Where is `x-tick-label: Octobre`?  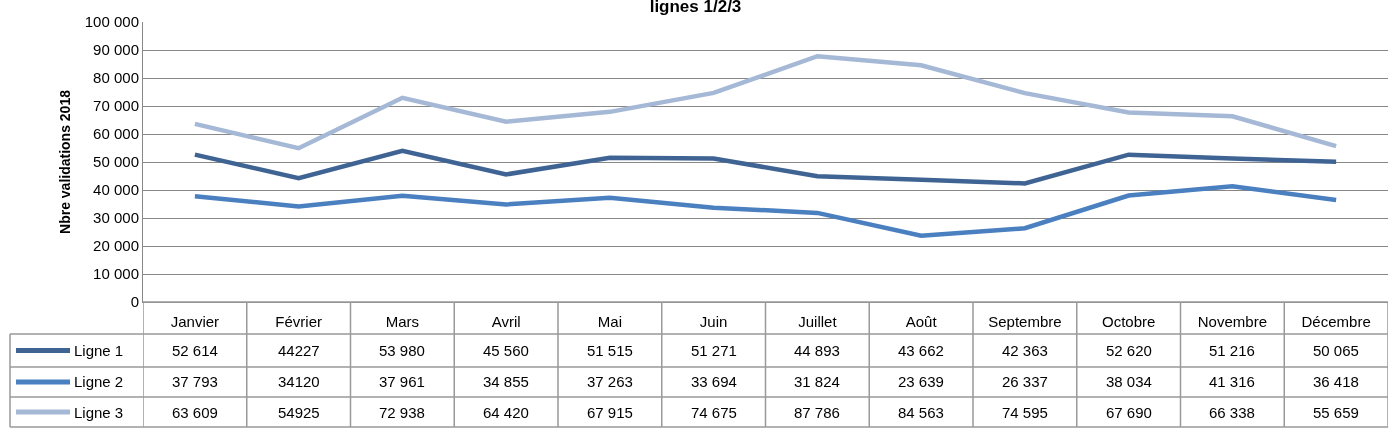
x-tick-label: Octobre is located at coordinates (1128, 321).